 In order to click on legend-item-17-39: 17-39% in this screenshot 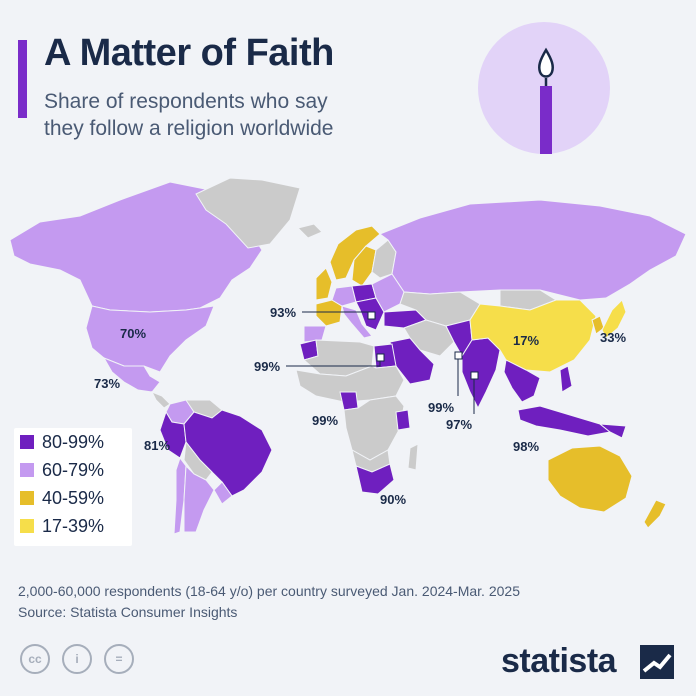, I will do `click(73, 526)`.